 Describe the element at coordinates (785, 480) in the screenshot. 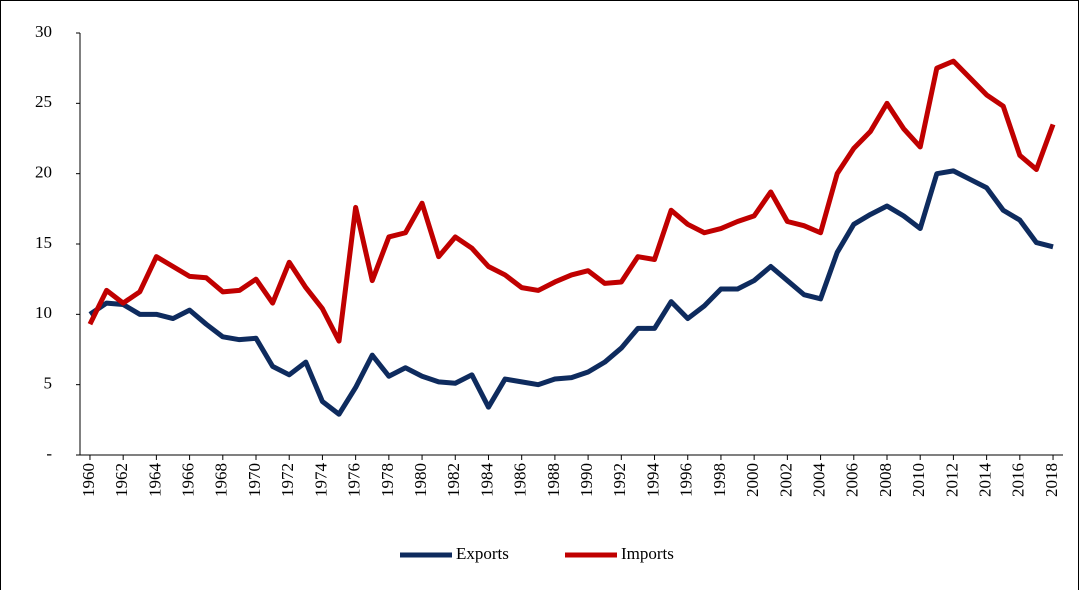

I see `x-tick-label: 2002` at that location.